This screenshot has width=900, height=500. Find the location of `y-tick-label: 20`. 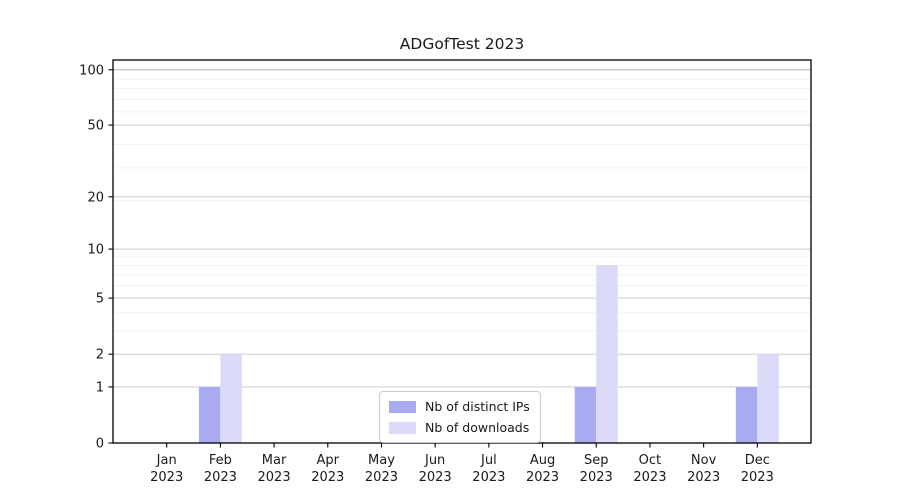

y-tick-label: 20 is located at coordinates (95, 197).